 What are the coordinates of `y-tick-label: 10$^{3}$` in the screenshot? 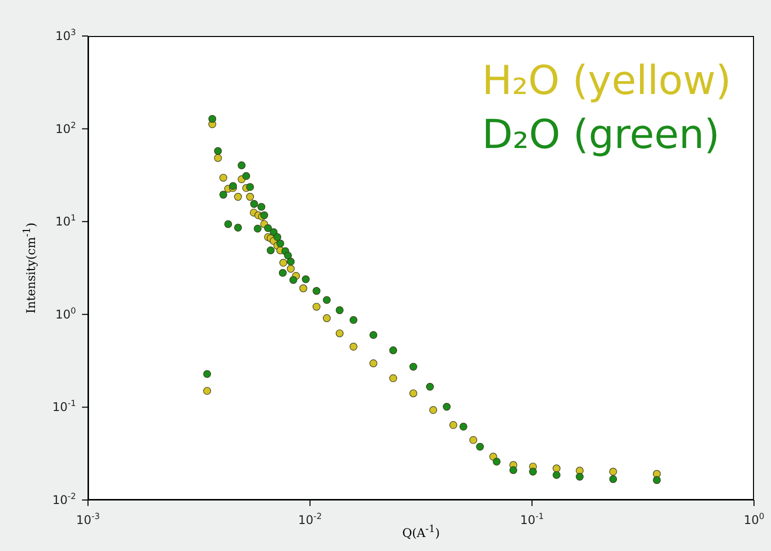 It's located at (65, 35).